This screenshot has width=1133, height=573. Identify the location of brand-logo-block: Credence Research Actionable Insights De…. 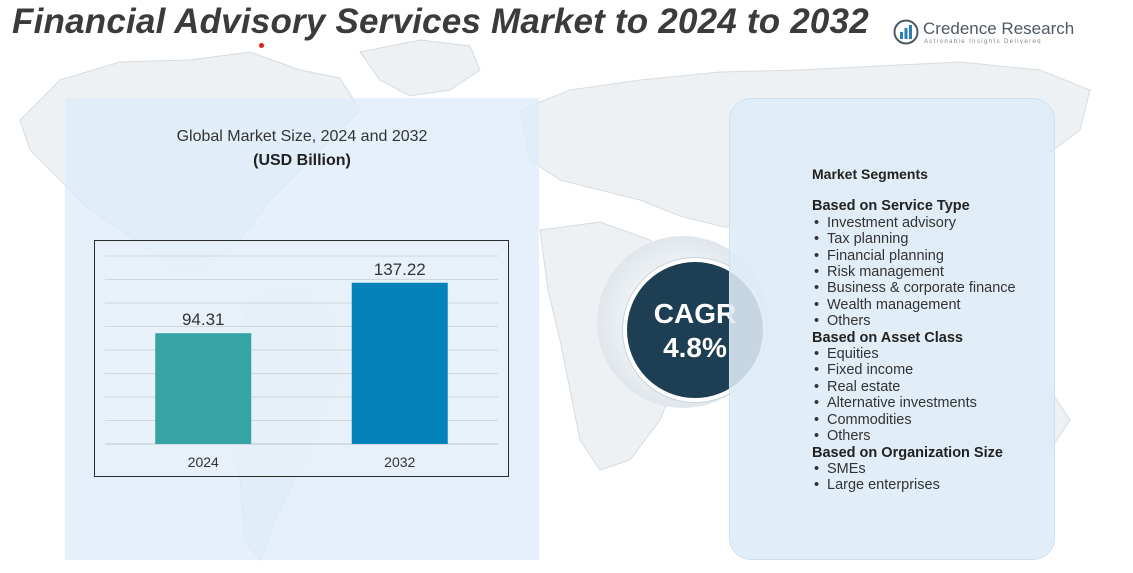
(988, 33).